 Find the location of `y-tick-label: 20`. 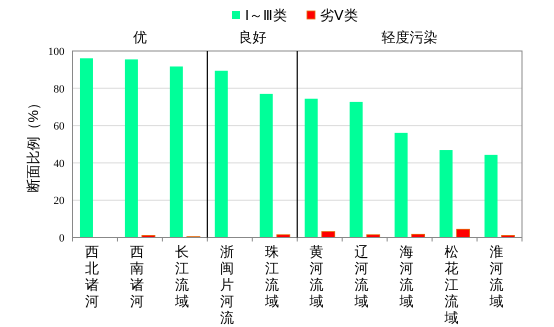

y-tick-label: 20 is located at coordinates (59, 201).